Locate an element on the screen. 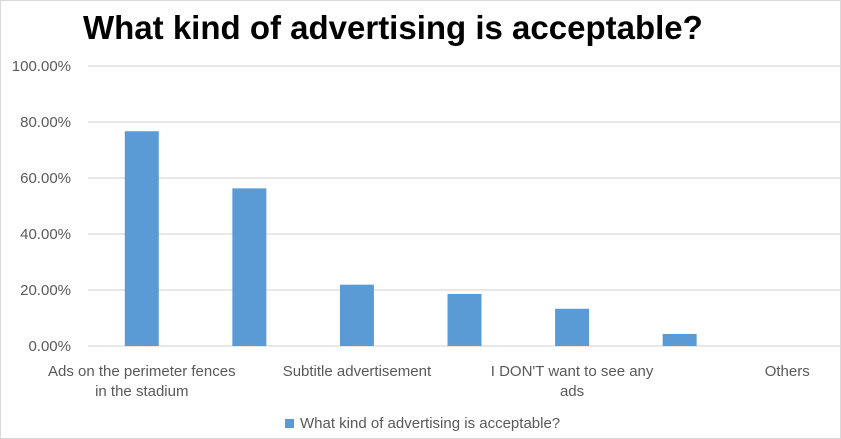  legend-label: What kind of advertising is acceptable? is located at coordinates (430, 423).